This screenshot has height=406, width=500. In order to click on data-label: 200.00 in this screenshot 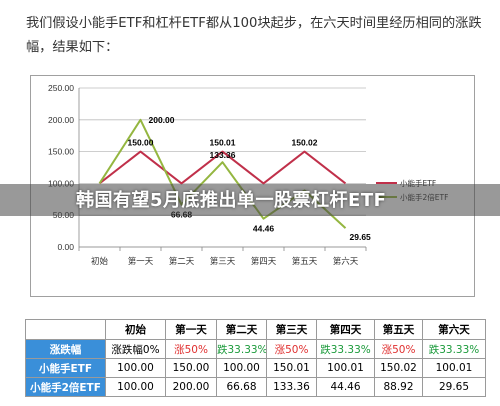, I will do `click(162, 120)`.